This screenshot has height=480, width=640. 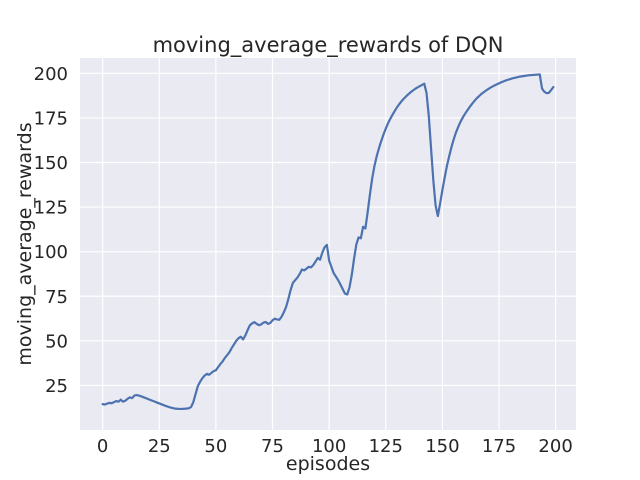 I want to click on y-tick-label: 125, so click(x=51, y=208).